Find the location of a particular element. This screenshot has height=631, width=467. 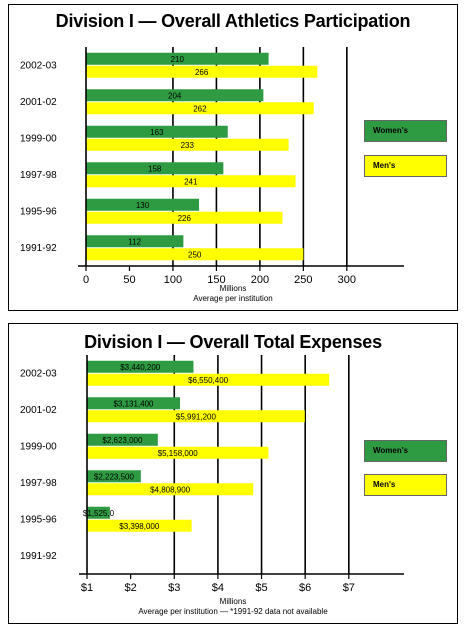

expenses-x-tick-label: $5 is located at coordinates (261, 588).